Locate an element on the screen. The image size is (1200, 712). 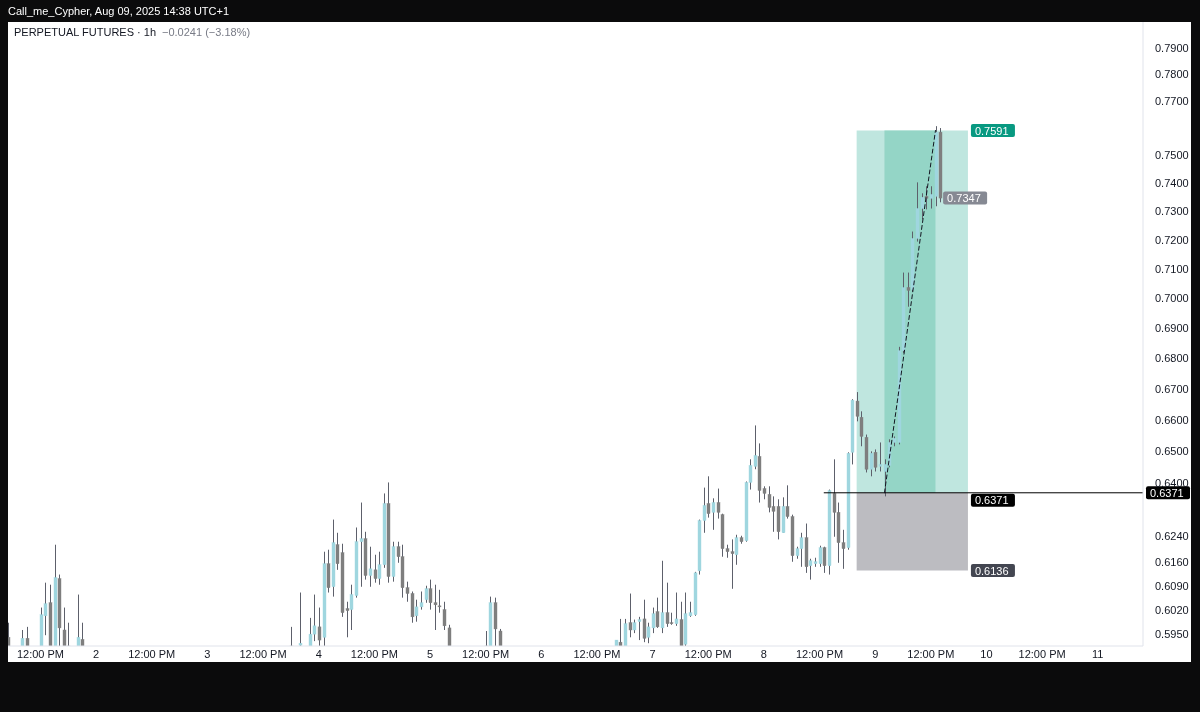
y-tick-label: 0.6160 is located at coordinates (1172, 562).